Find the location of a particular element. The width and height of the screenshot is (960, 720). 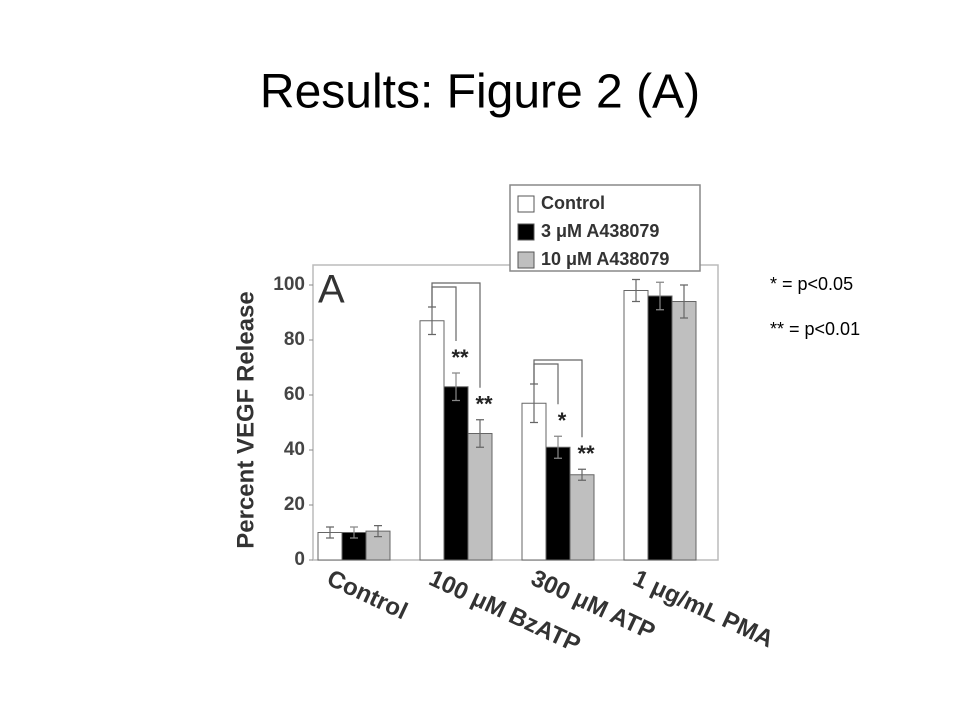

note: ** = p<0.01 is located at coordinates (815, 329).